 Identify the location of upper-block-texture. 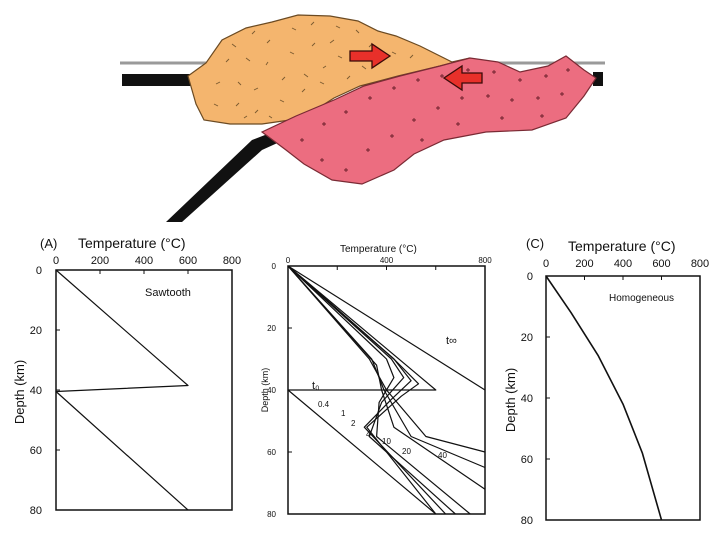
(313, 70).